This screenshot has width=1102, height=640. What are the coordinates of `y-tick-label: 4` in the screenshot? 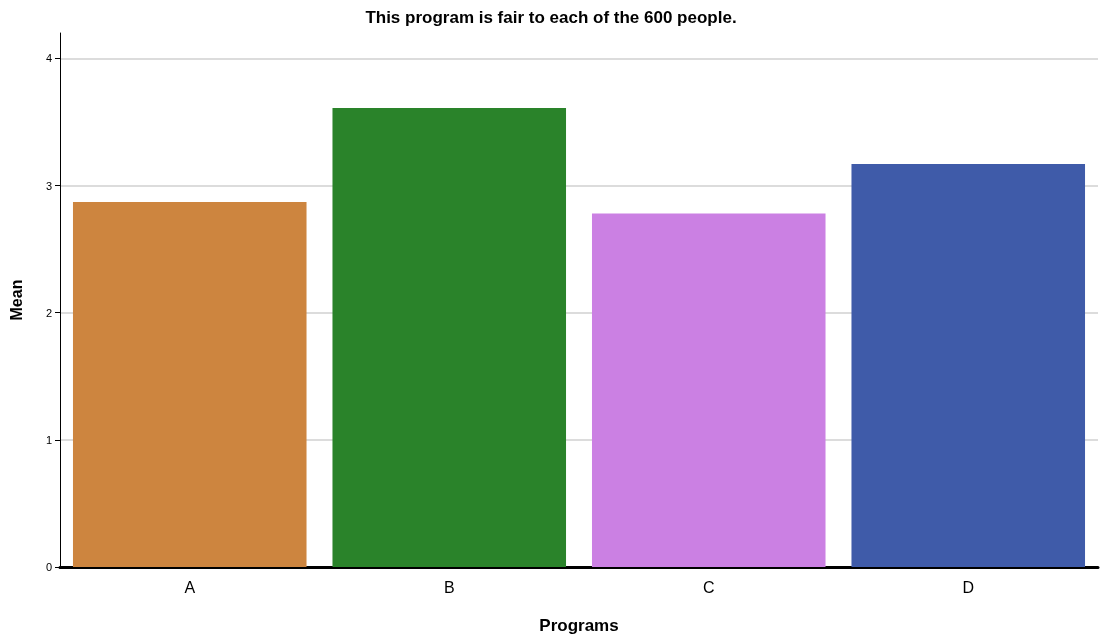 It's located at (48, 58).